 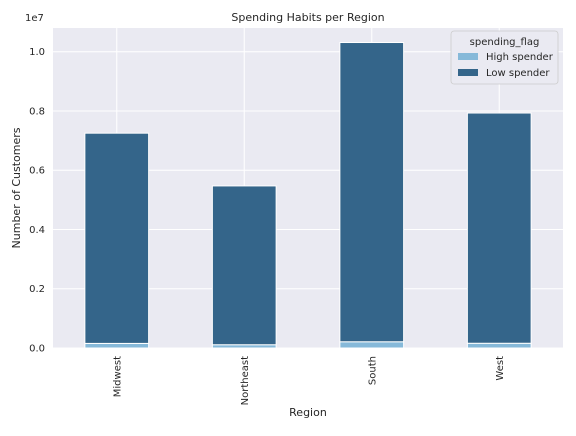 What do you see at coordinates (372, 345) in the screenshot?
I see `bar-high-spender-south` at bounding box center [372, 345].